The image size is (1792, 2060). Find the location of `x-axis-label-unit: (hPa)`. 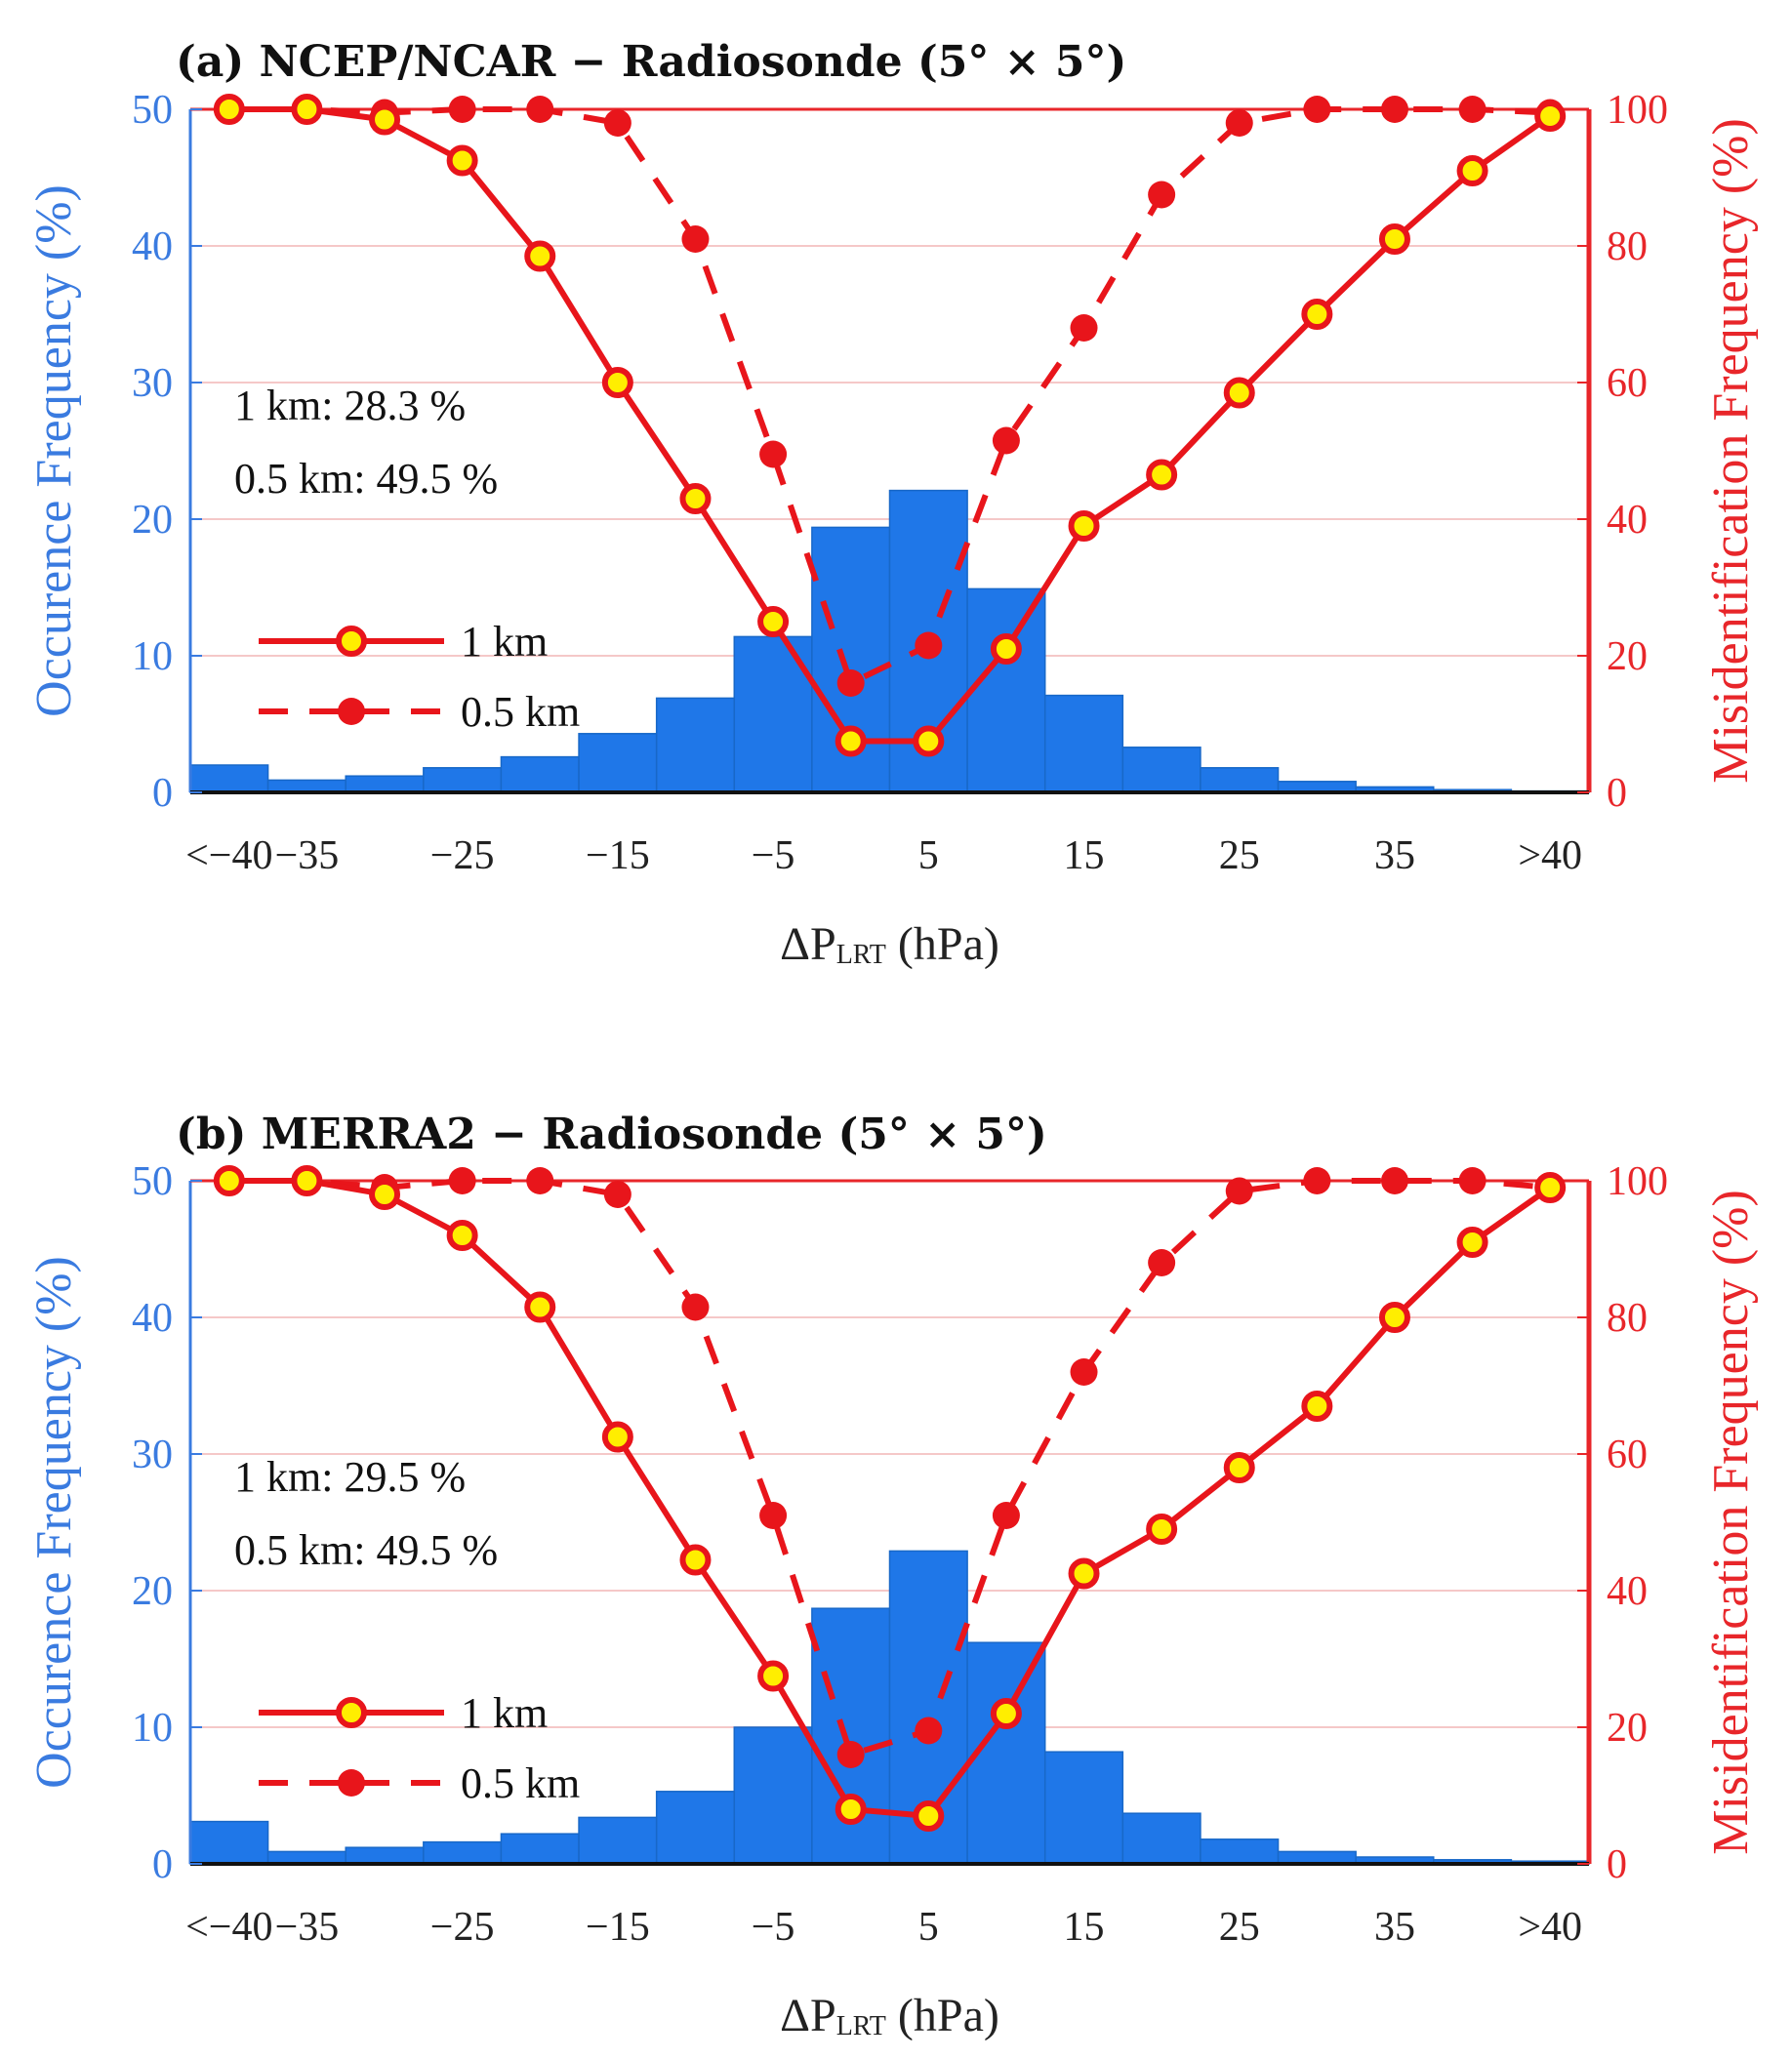

x-axis-label-unit: (hPa) is located at coordinates (948, 2015).